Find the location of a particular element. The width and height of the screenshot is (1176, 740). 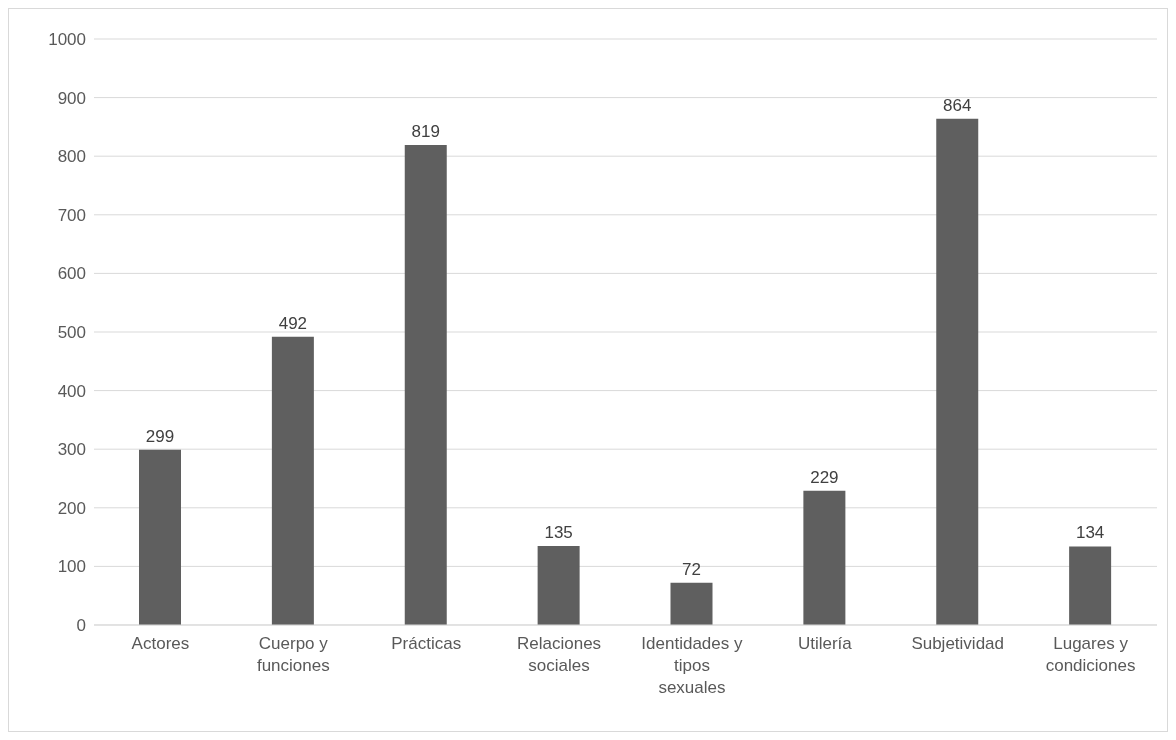

y-tick-label: 100 is located at coordinates (71, 567).